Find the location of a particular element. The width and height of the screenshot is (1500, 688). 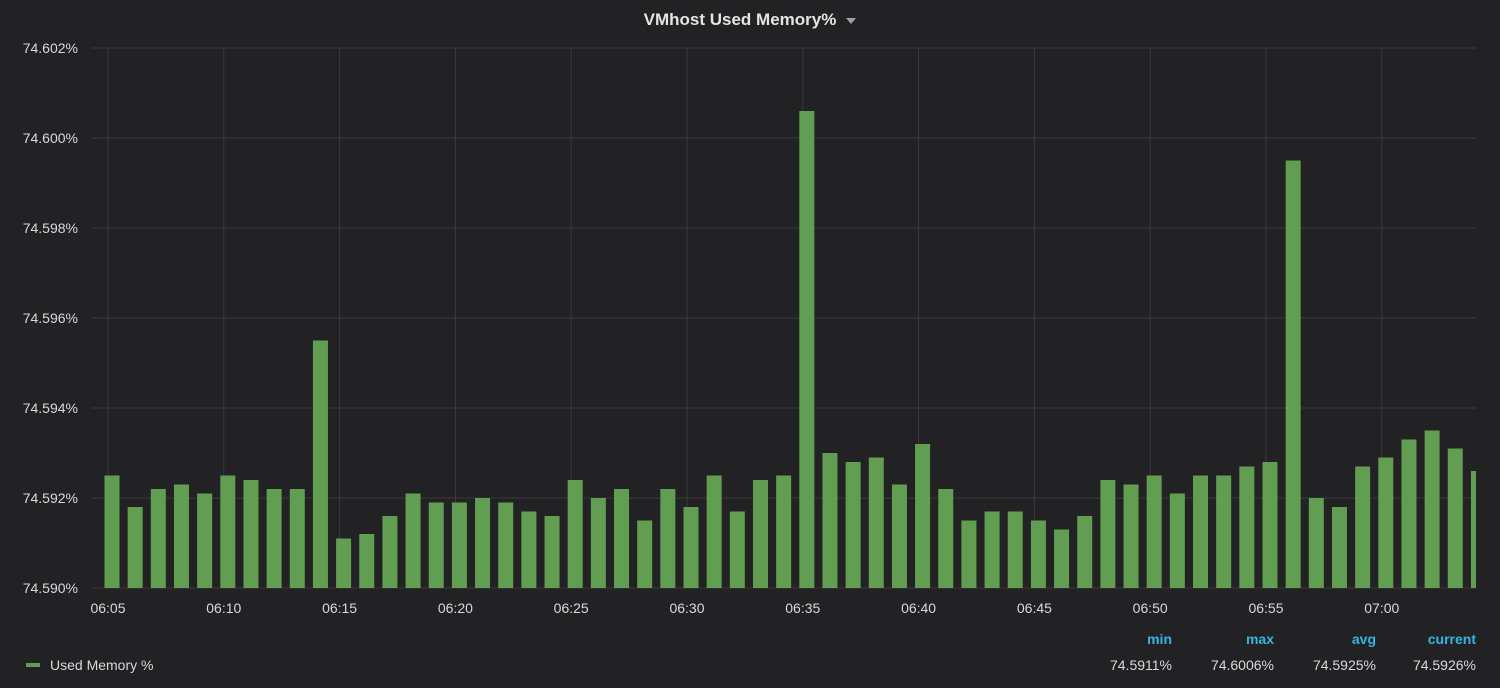

panel-title-menu: VMhost Used Memory% is located at coordinates (750, 20).